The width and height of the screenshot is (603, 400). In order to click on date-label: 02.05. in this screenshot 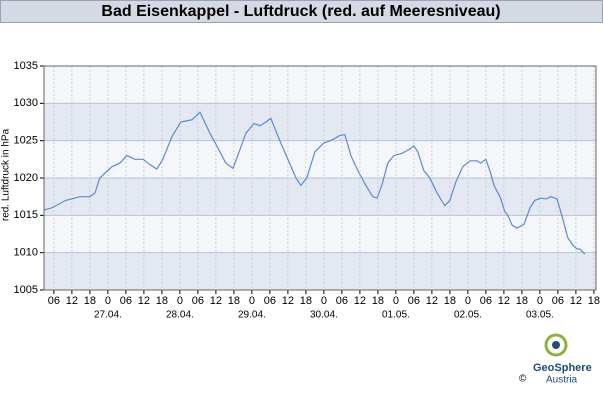, I will do `click(468, 315)`.